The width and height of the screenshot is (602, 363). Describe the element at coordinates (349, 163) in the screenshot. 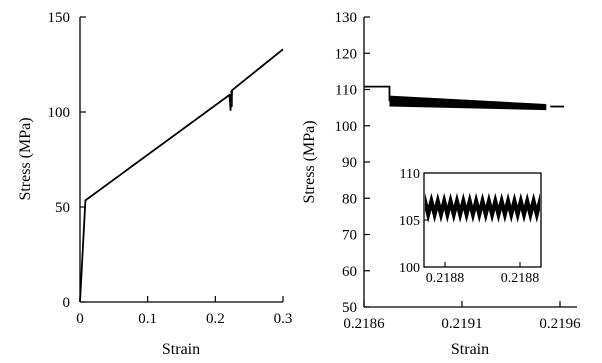

I see `right-y-tick-label: 90` at that location.